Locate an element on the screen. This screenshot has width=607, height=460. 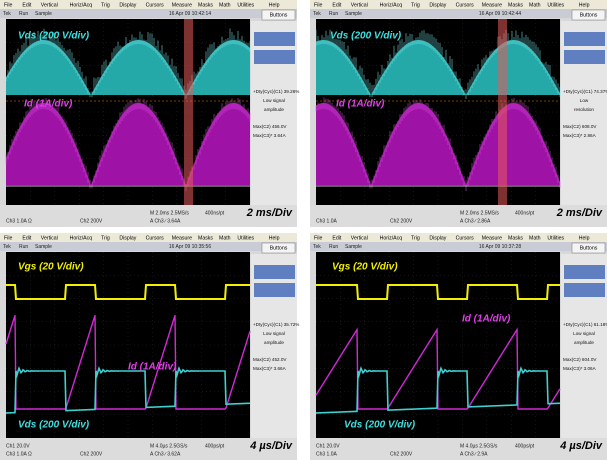
readout: Ch3 1.0A is located at coordinates (327, 454).